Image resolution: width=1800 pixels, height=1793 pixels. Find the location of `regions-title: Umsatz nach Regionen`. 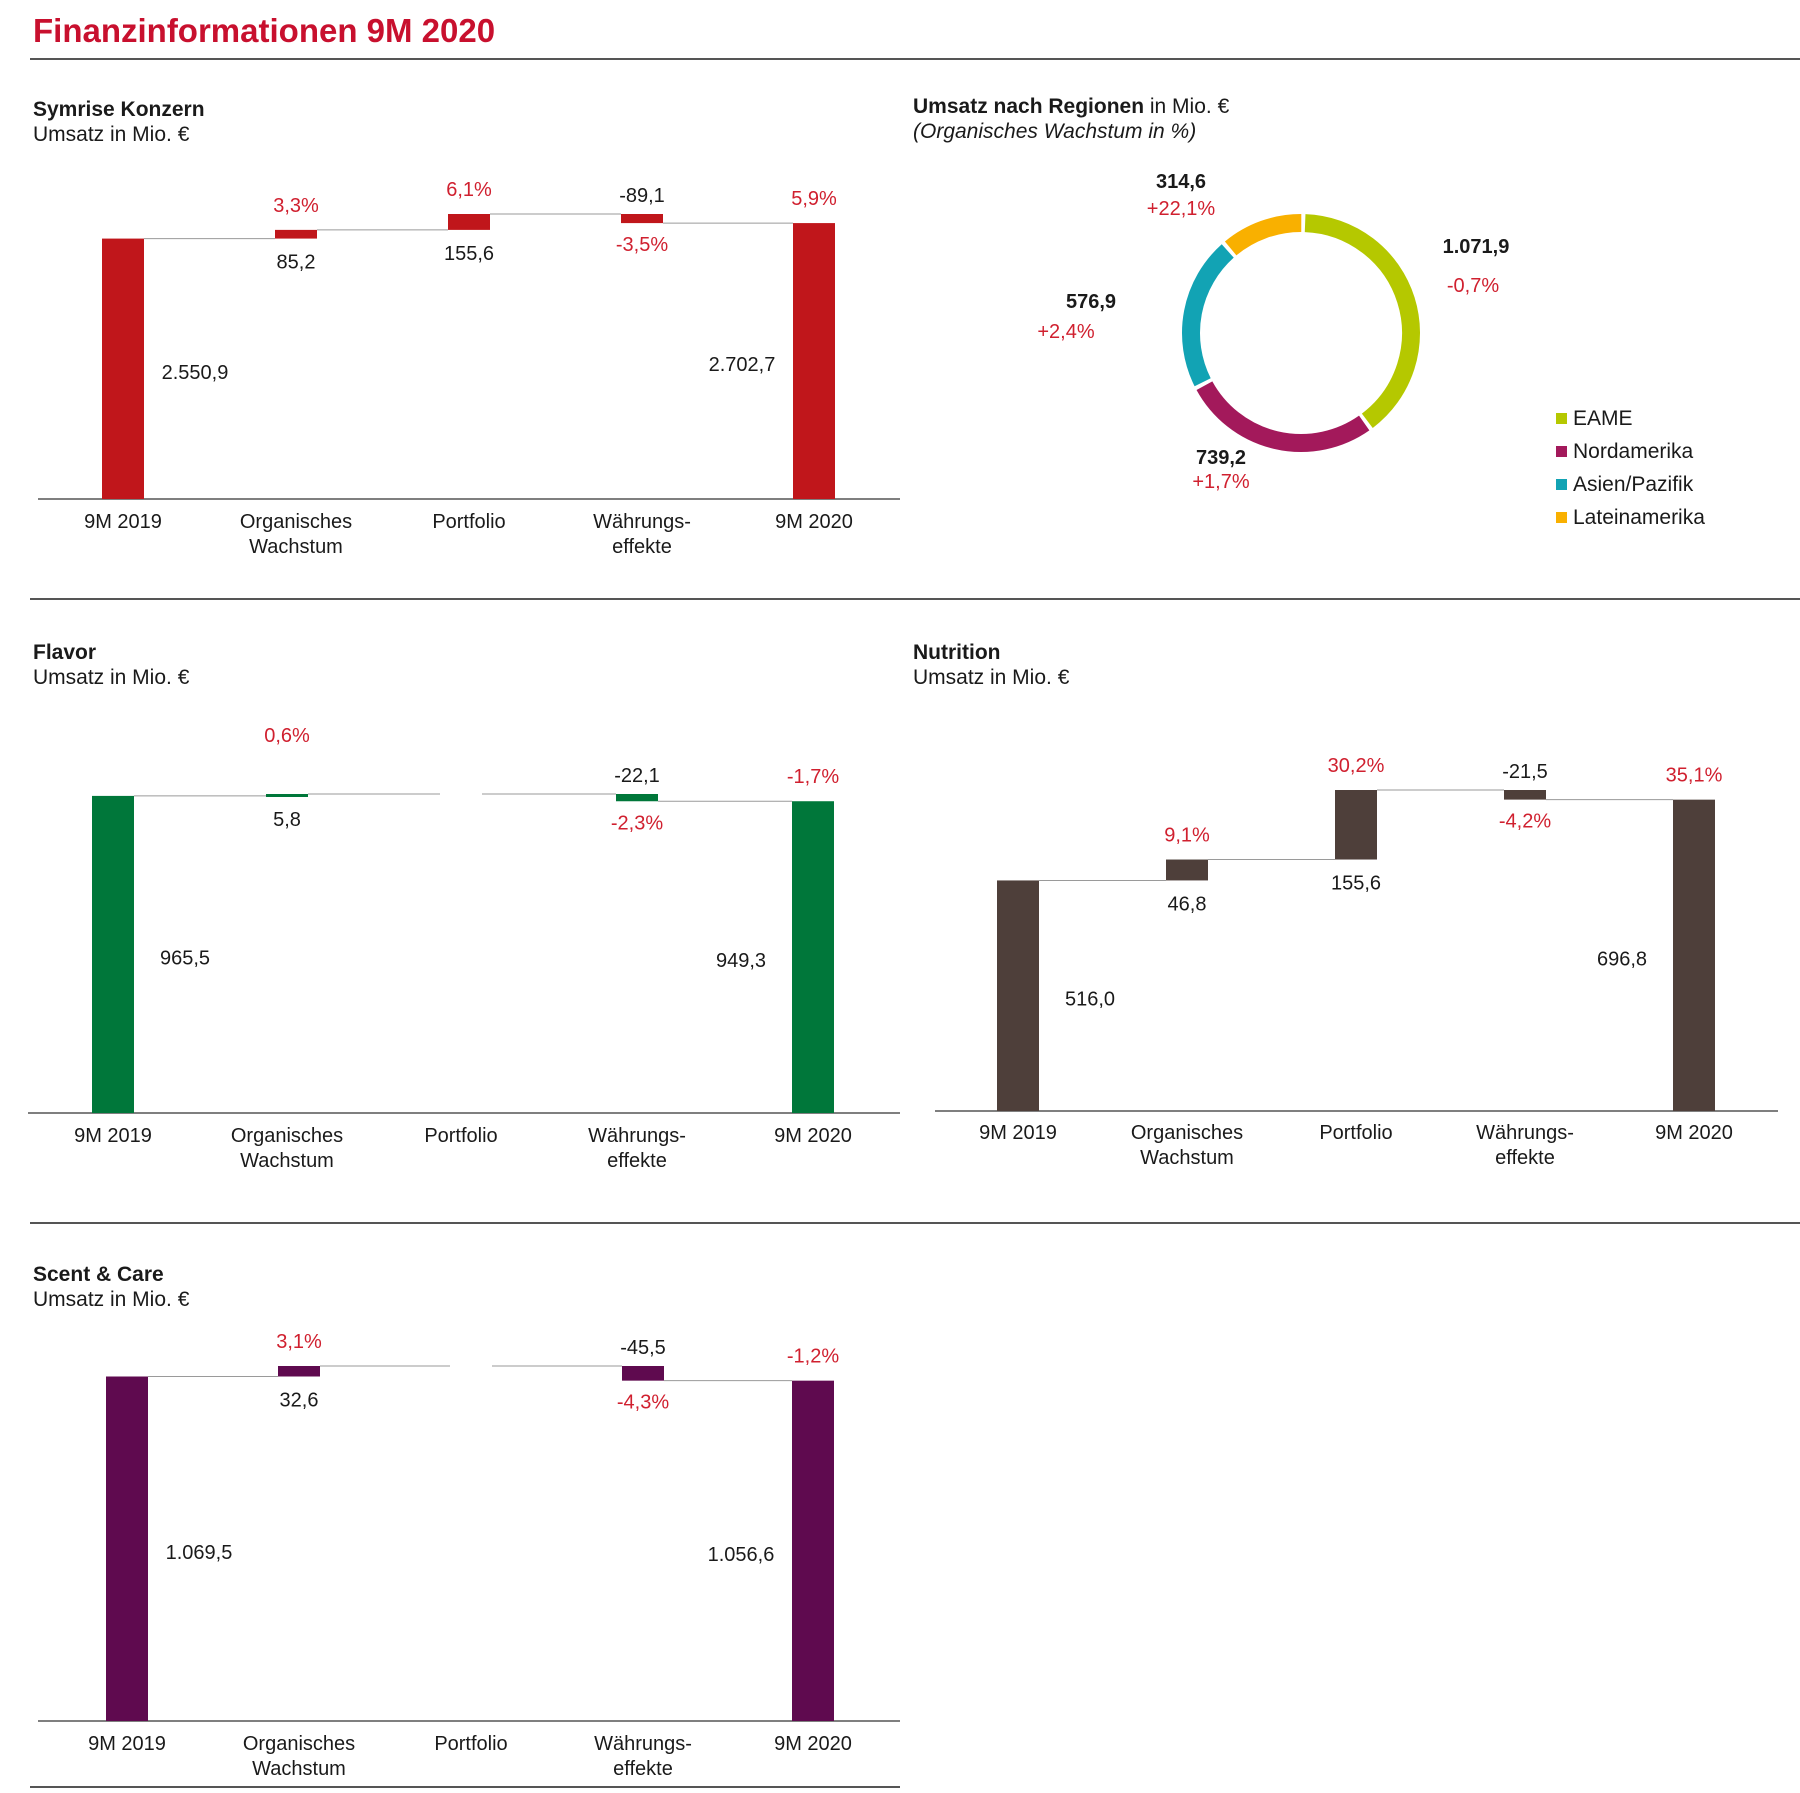

regions-title: Umsatz nach Regionen is located at coordinates (1029, 106).